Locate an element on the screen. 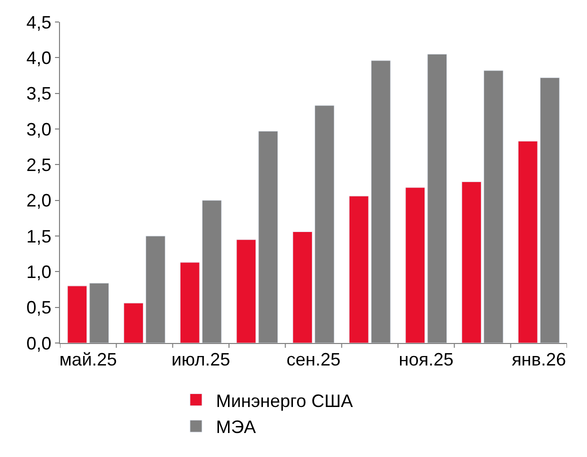 Image resolution: width=587 pixels, height=457 pixels. y-tick-label: 1,0 is located at coordinates (39, 272).